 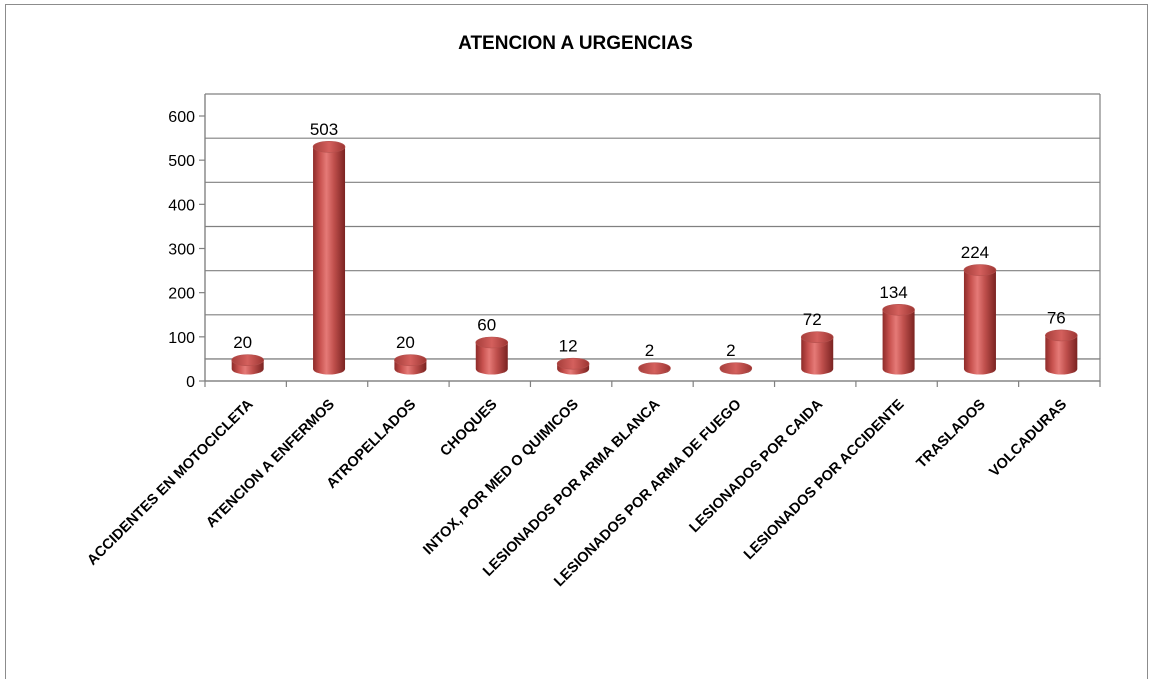 I want to click on data-label: 12, so click(x=568, y=346).